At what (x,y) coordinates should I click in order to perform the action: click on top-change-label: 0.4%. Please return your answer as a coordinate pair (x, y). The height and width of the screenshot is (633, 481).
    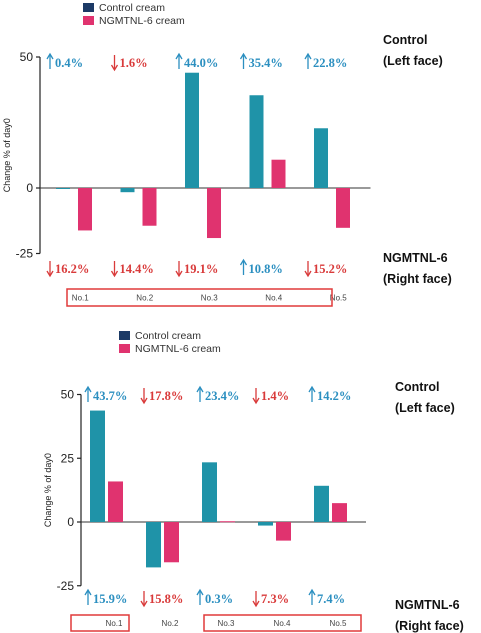
    Looking at the image, I should click on (69, 63).